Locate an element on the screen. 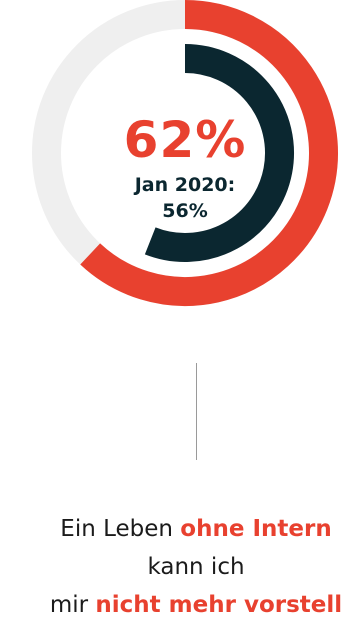 This screenshot has height=623, width=343. caption-text: mir is located at coordinates (72, 605).